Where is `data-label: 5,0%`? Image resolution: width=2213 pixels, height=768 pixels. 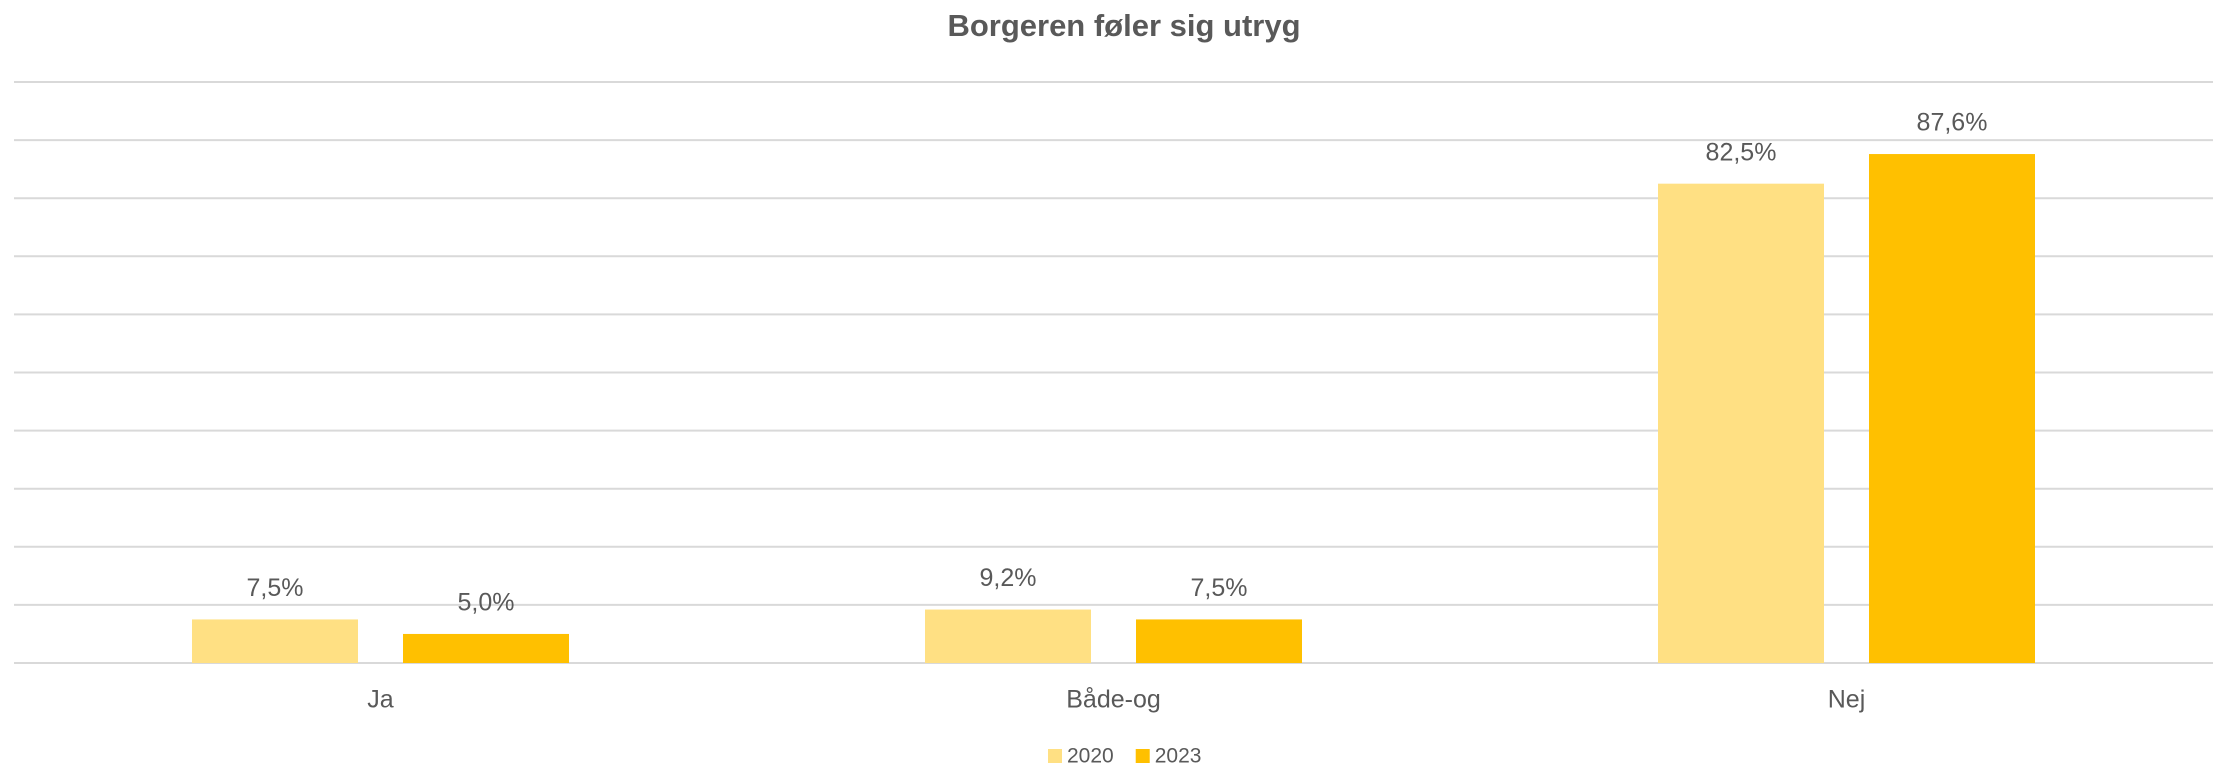
data-label: 5,0% is located at coordinates (486, 603).